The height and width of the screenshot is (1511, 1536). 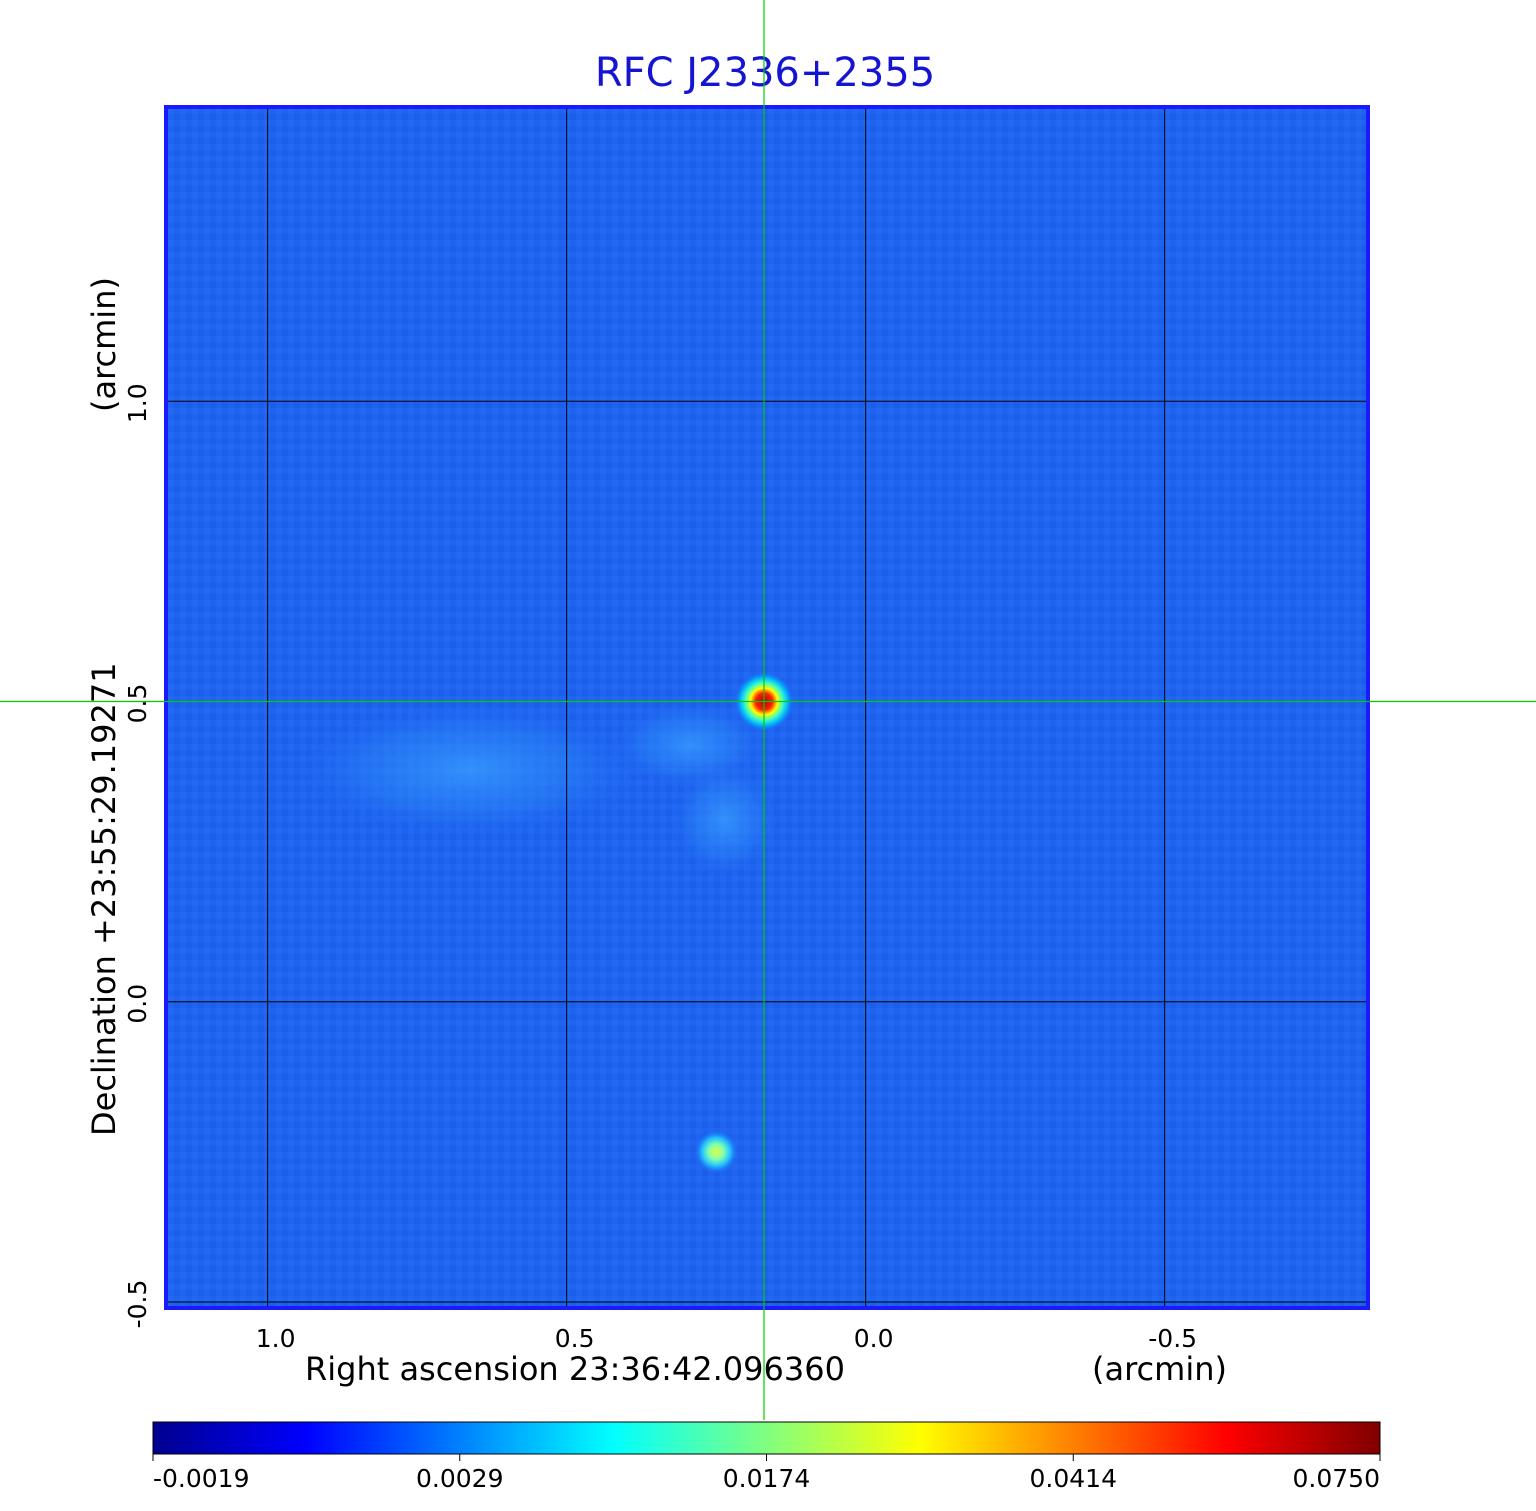 What do you see at coordinates (765, 73) in the screenshot?
I see `figure-title: RFC J2336+2355` at bounding box center [765, 73].